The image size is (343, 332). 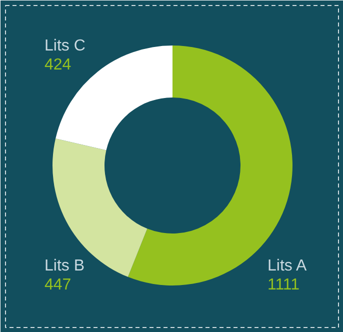 What do you see at coordinates (58, 65) in the screenshot?
I see `data-label: 424` at bounding box center [58, 65].